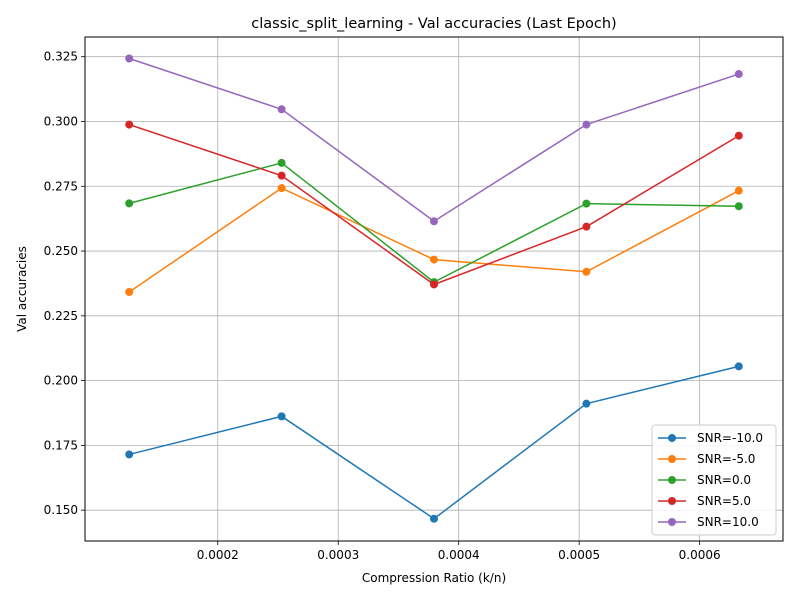  What do you see at coordinates (434, 578) in the screenshot?
I see `x-axis-label: Compression Ratio (k/n)` at bounding box center [434, 578].